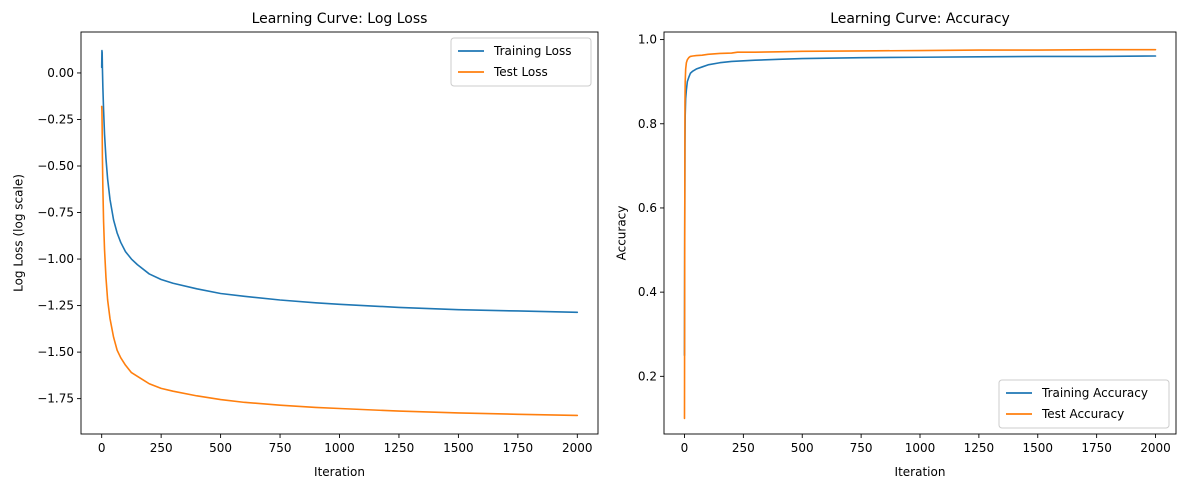  What do you see at coordinates (55, 399) in the screenshot?
I see `y-tick-label: −1.75` at bounding box center [55, 399].